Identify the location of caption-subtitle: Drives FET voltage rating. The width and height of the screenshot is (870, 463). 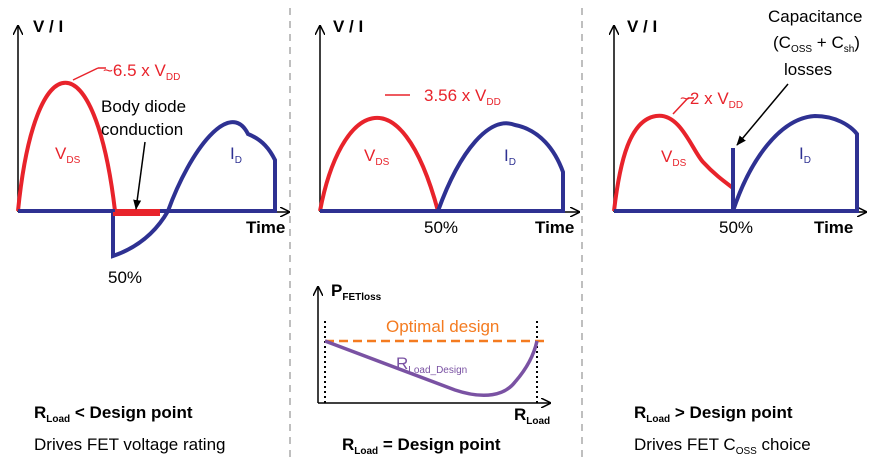
(129, 444).